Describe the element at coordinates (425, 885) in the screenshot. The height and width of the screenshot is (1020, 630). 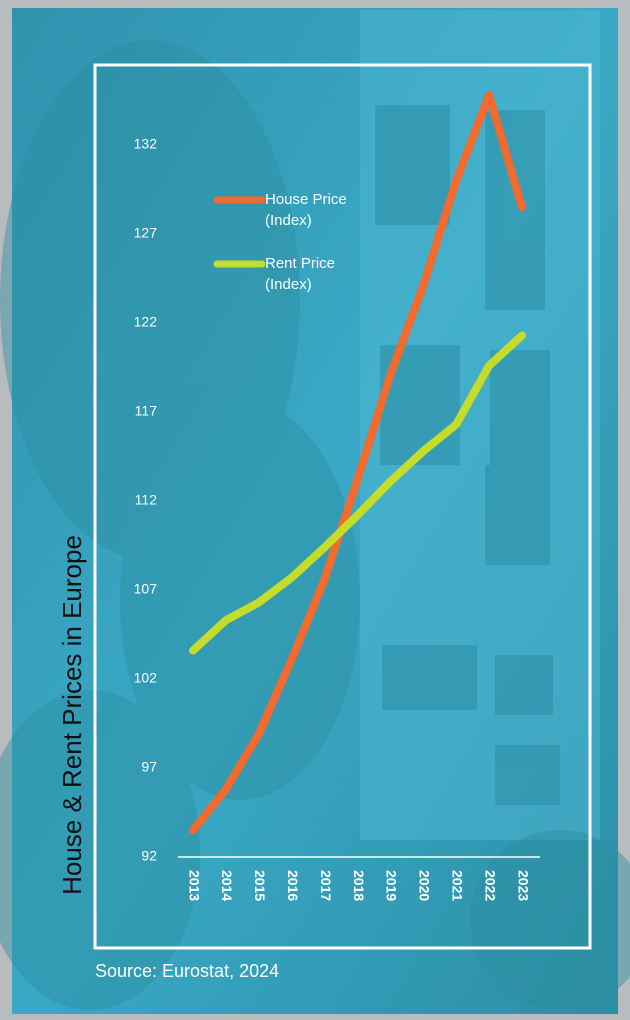
I see `x-tick-label: 2020` at that location.